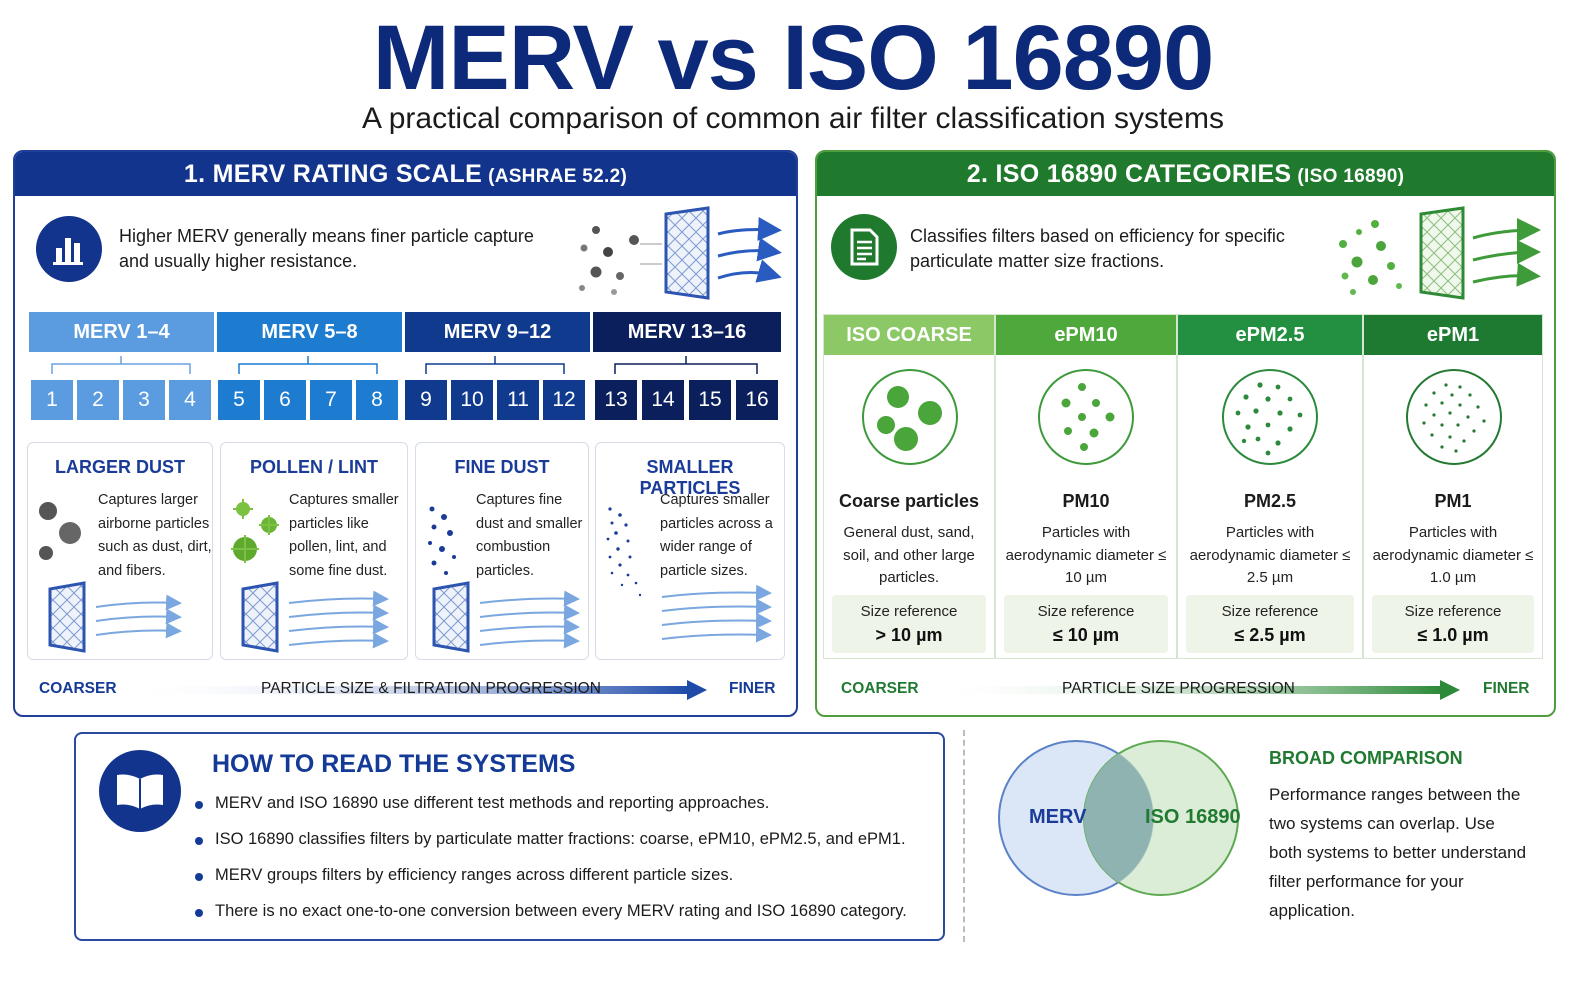 This screenshot has height=992, width=1586. I want to click on card-title: FINE DUST, so click(502, 467).